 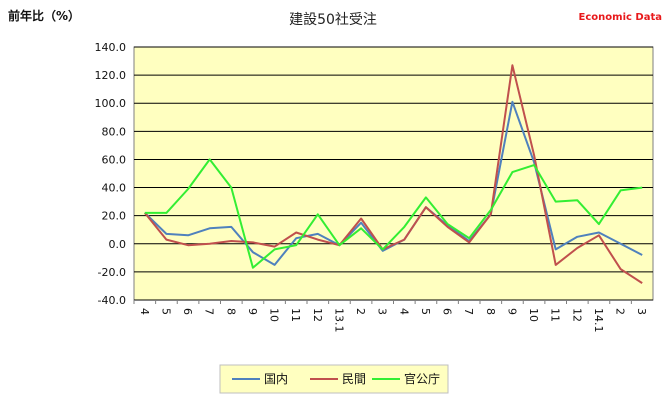 What do you see at coordinates (338, 320) in the screenshot?
I see `x-tick-label: 13.1` at bounding box center [338, 320].